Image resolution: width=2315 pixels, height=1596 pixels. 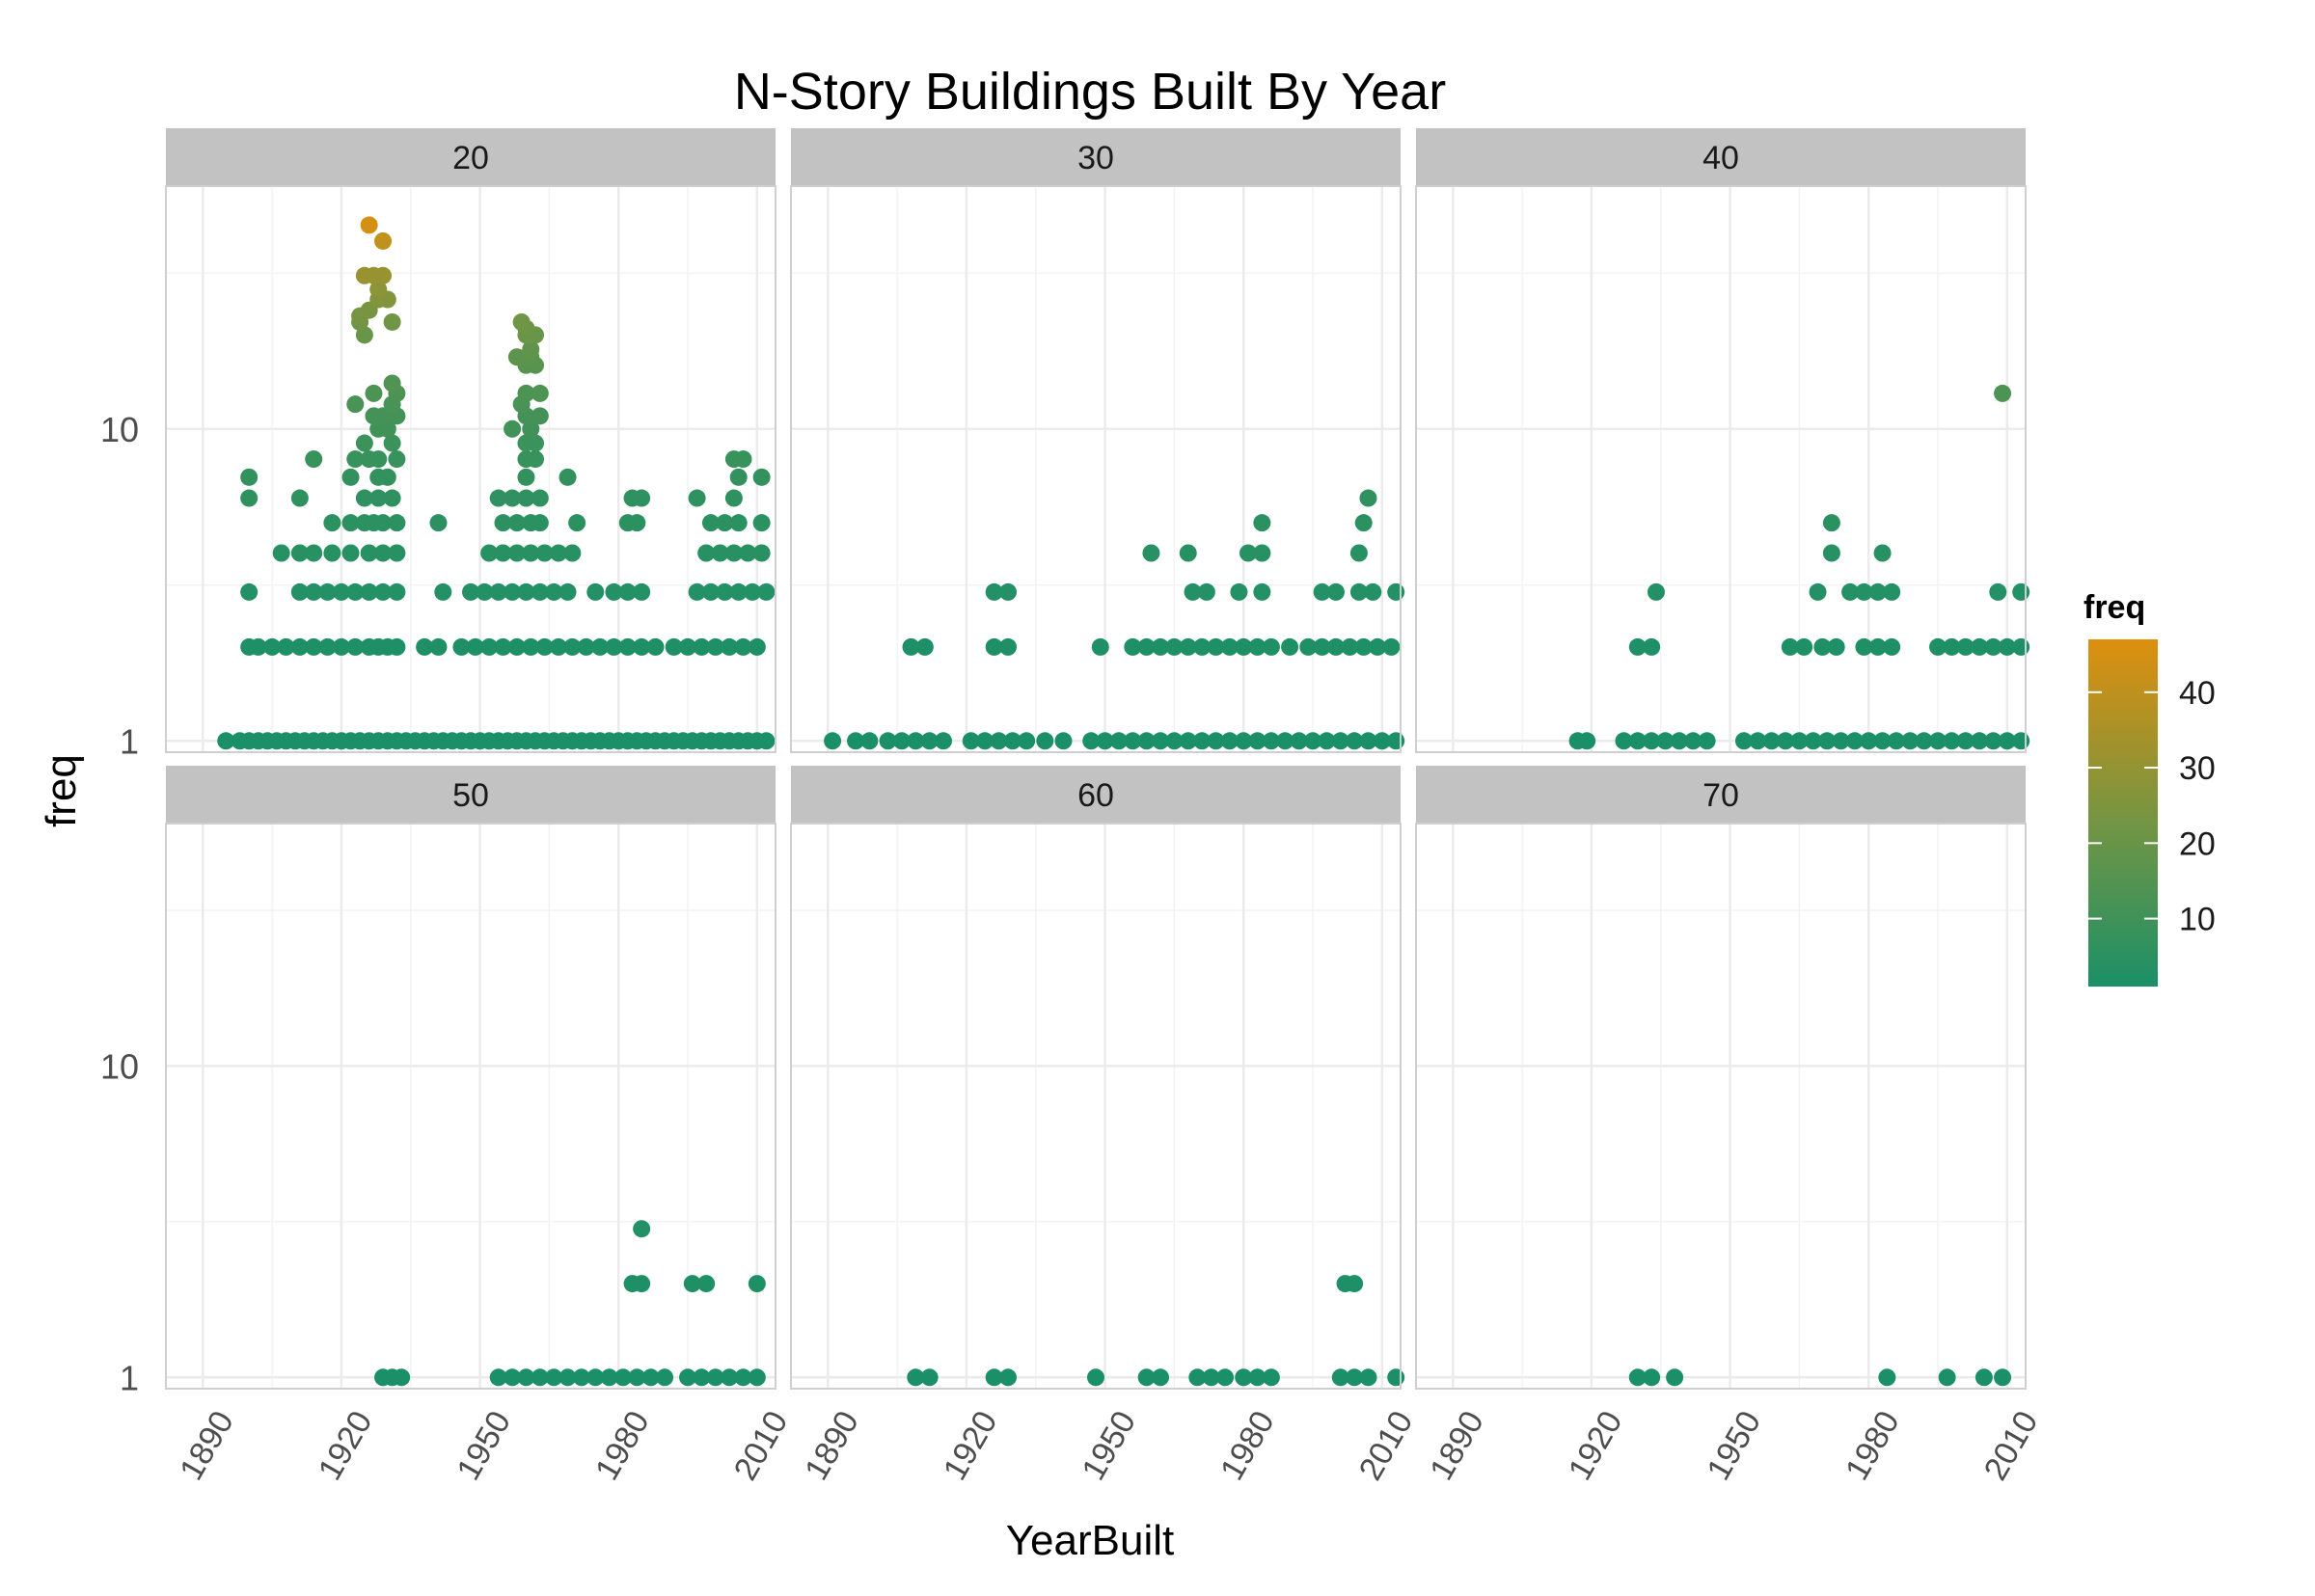 I want to click on legend-tick-label: 20, so click(x=2197, y=844).